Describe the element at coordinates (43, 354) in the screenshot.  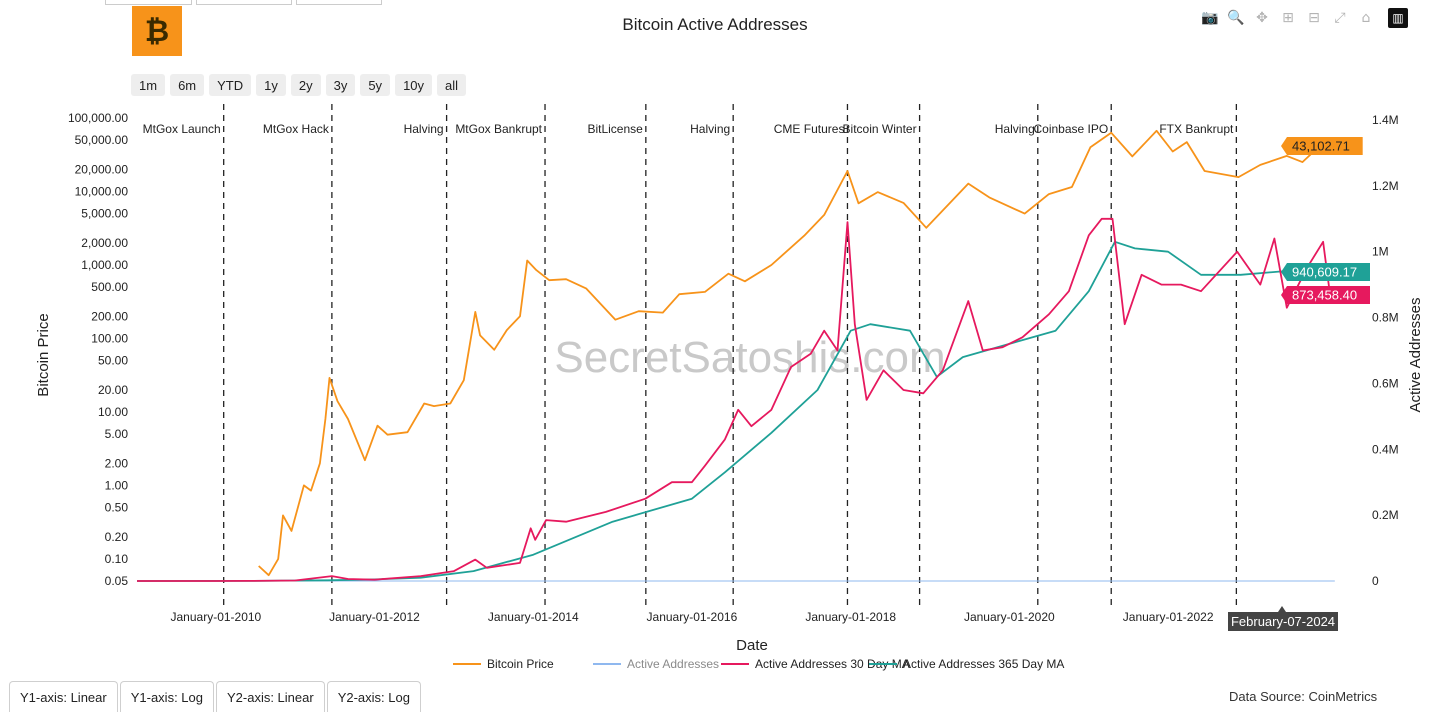
I see `y-axis-title: Bitcoin Price` at that location.